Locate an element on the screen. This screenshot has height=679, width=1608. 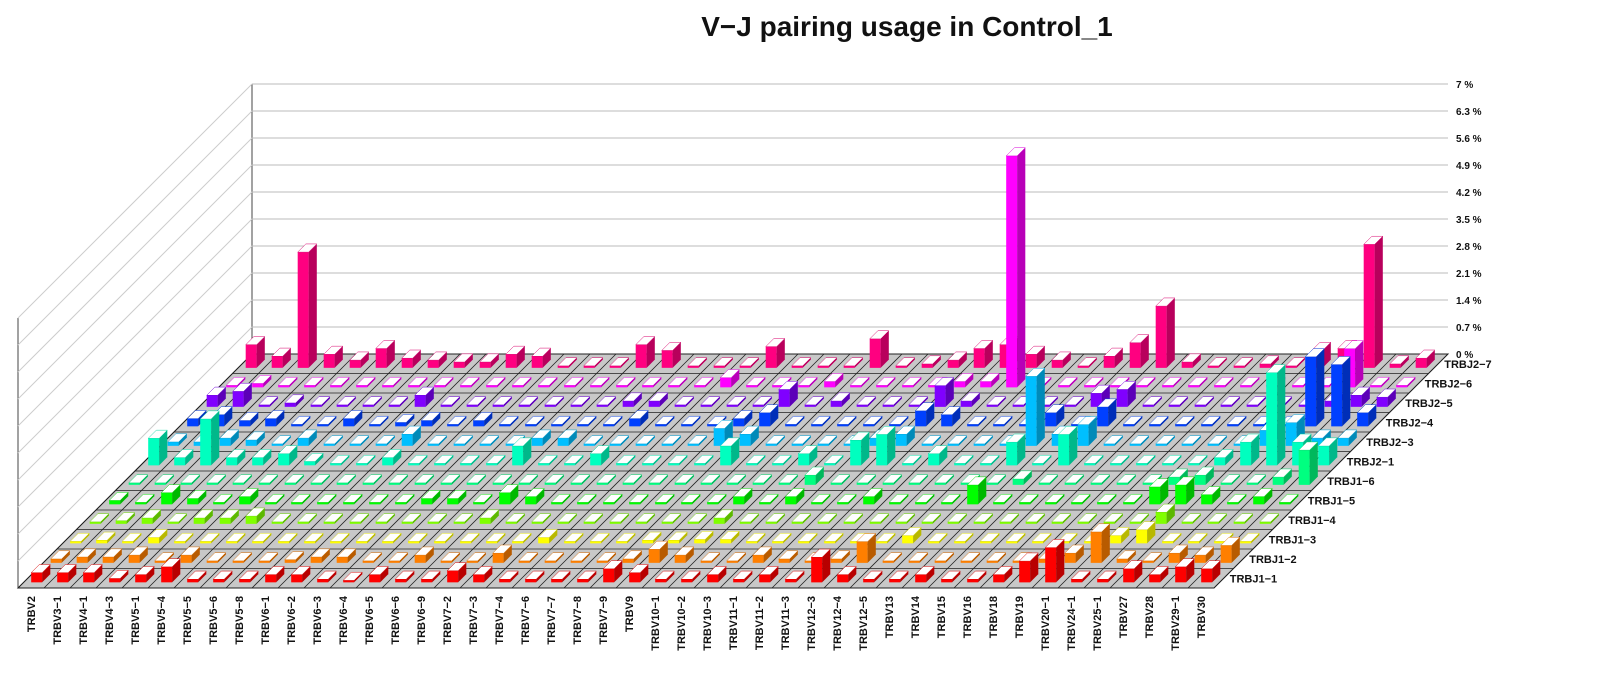
bar-TRBV7−2-TRBJ1−3 is located at coordinates (495, 538).